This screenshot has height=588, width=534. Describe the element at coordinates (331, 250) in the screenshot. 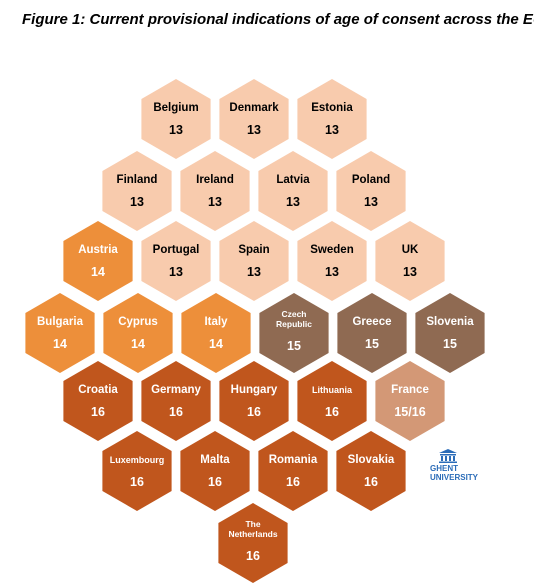

I see `country-name: Sweden` at that location.